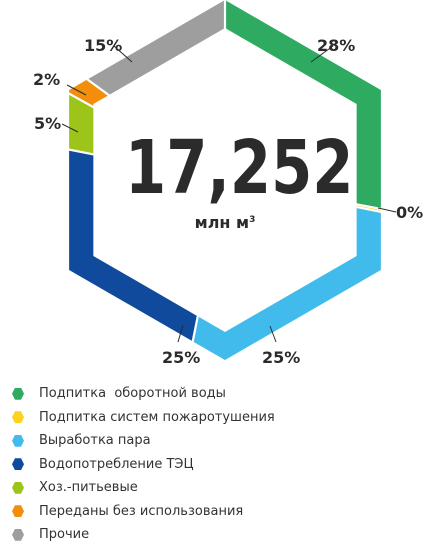 The width and height of the screenshot is (433, 552). What do you see at coordinates (181, 357) in the screenshot?
I see `slice-4-percent-label: 25%` at bounding box center [181, 357].